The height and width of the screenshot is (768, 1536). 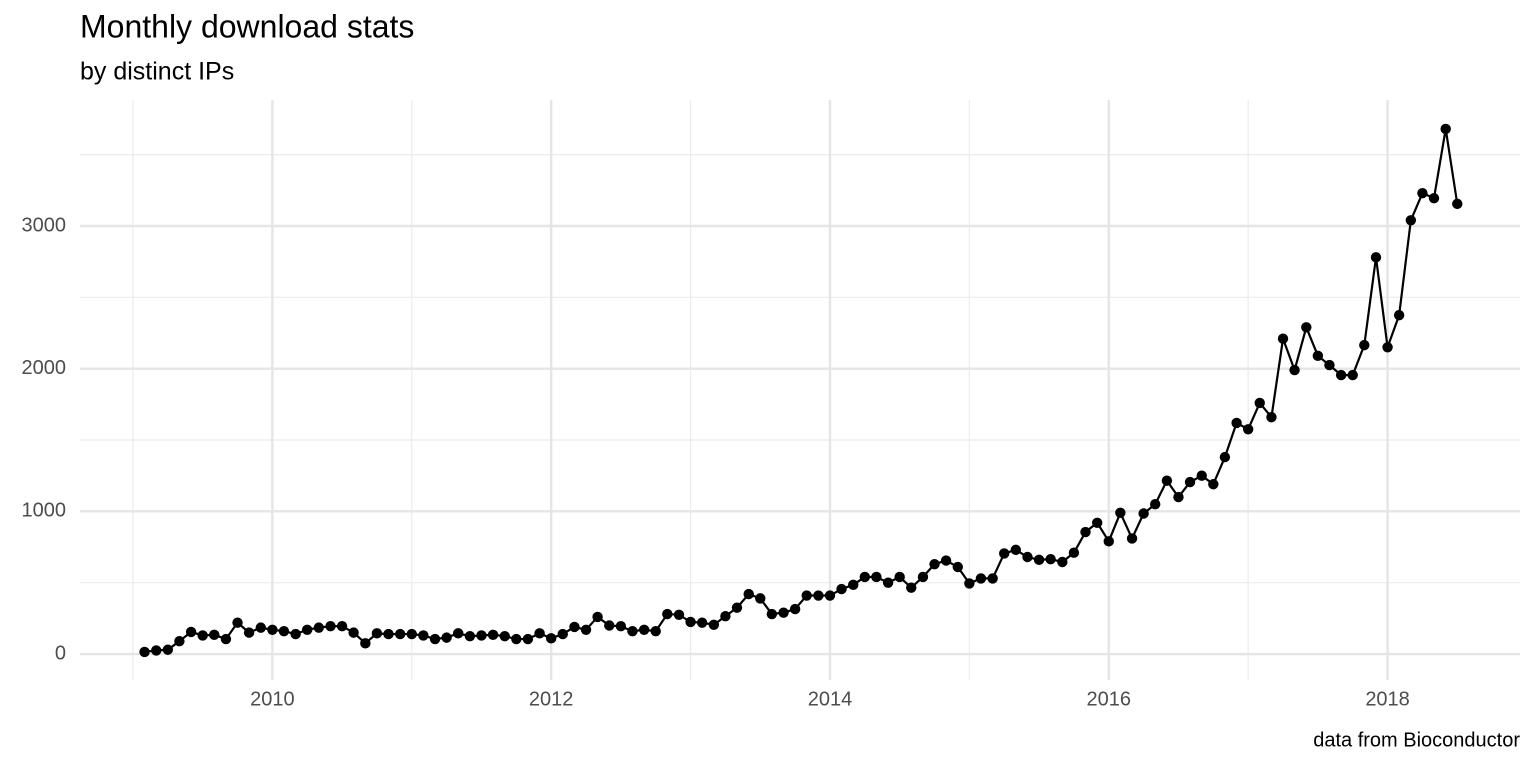 I want to click on y-tick-label: 1000, so click(x=44, y=511).